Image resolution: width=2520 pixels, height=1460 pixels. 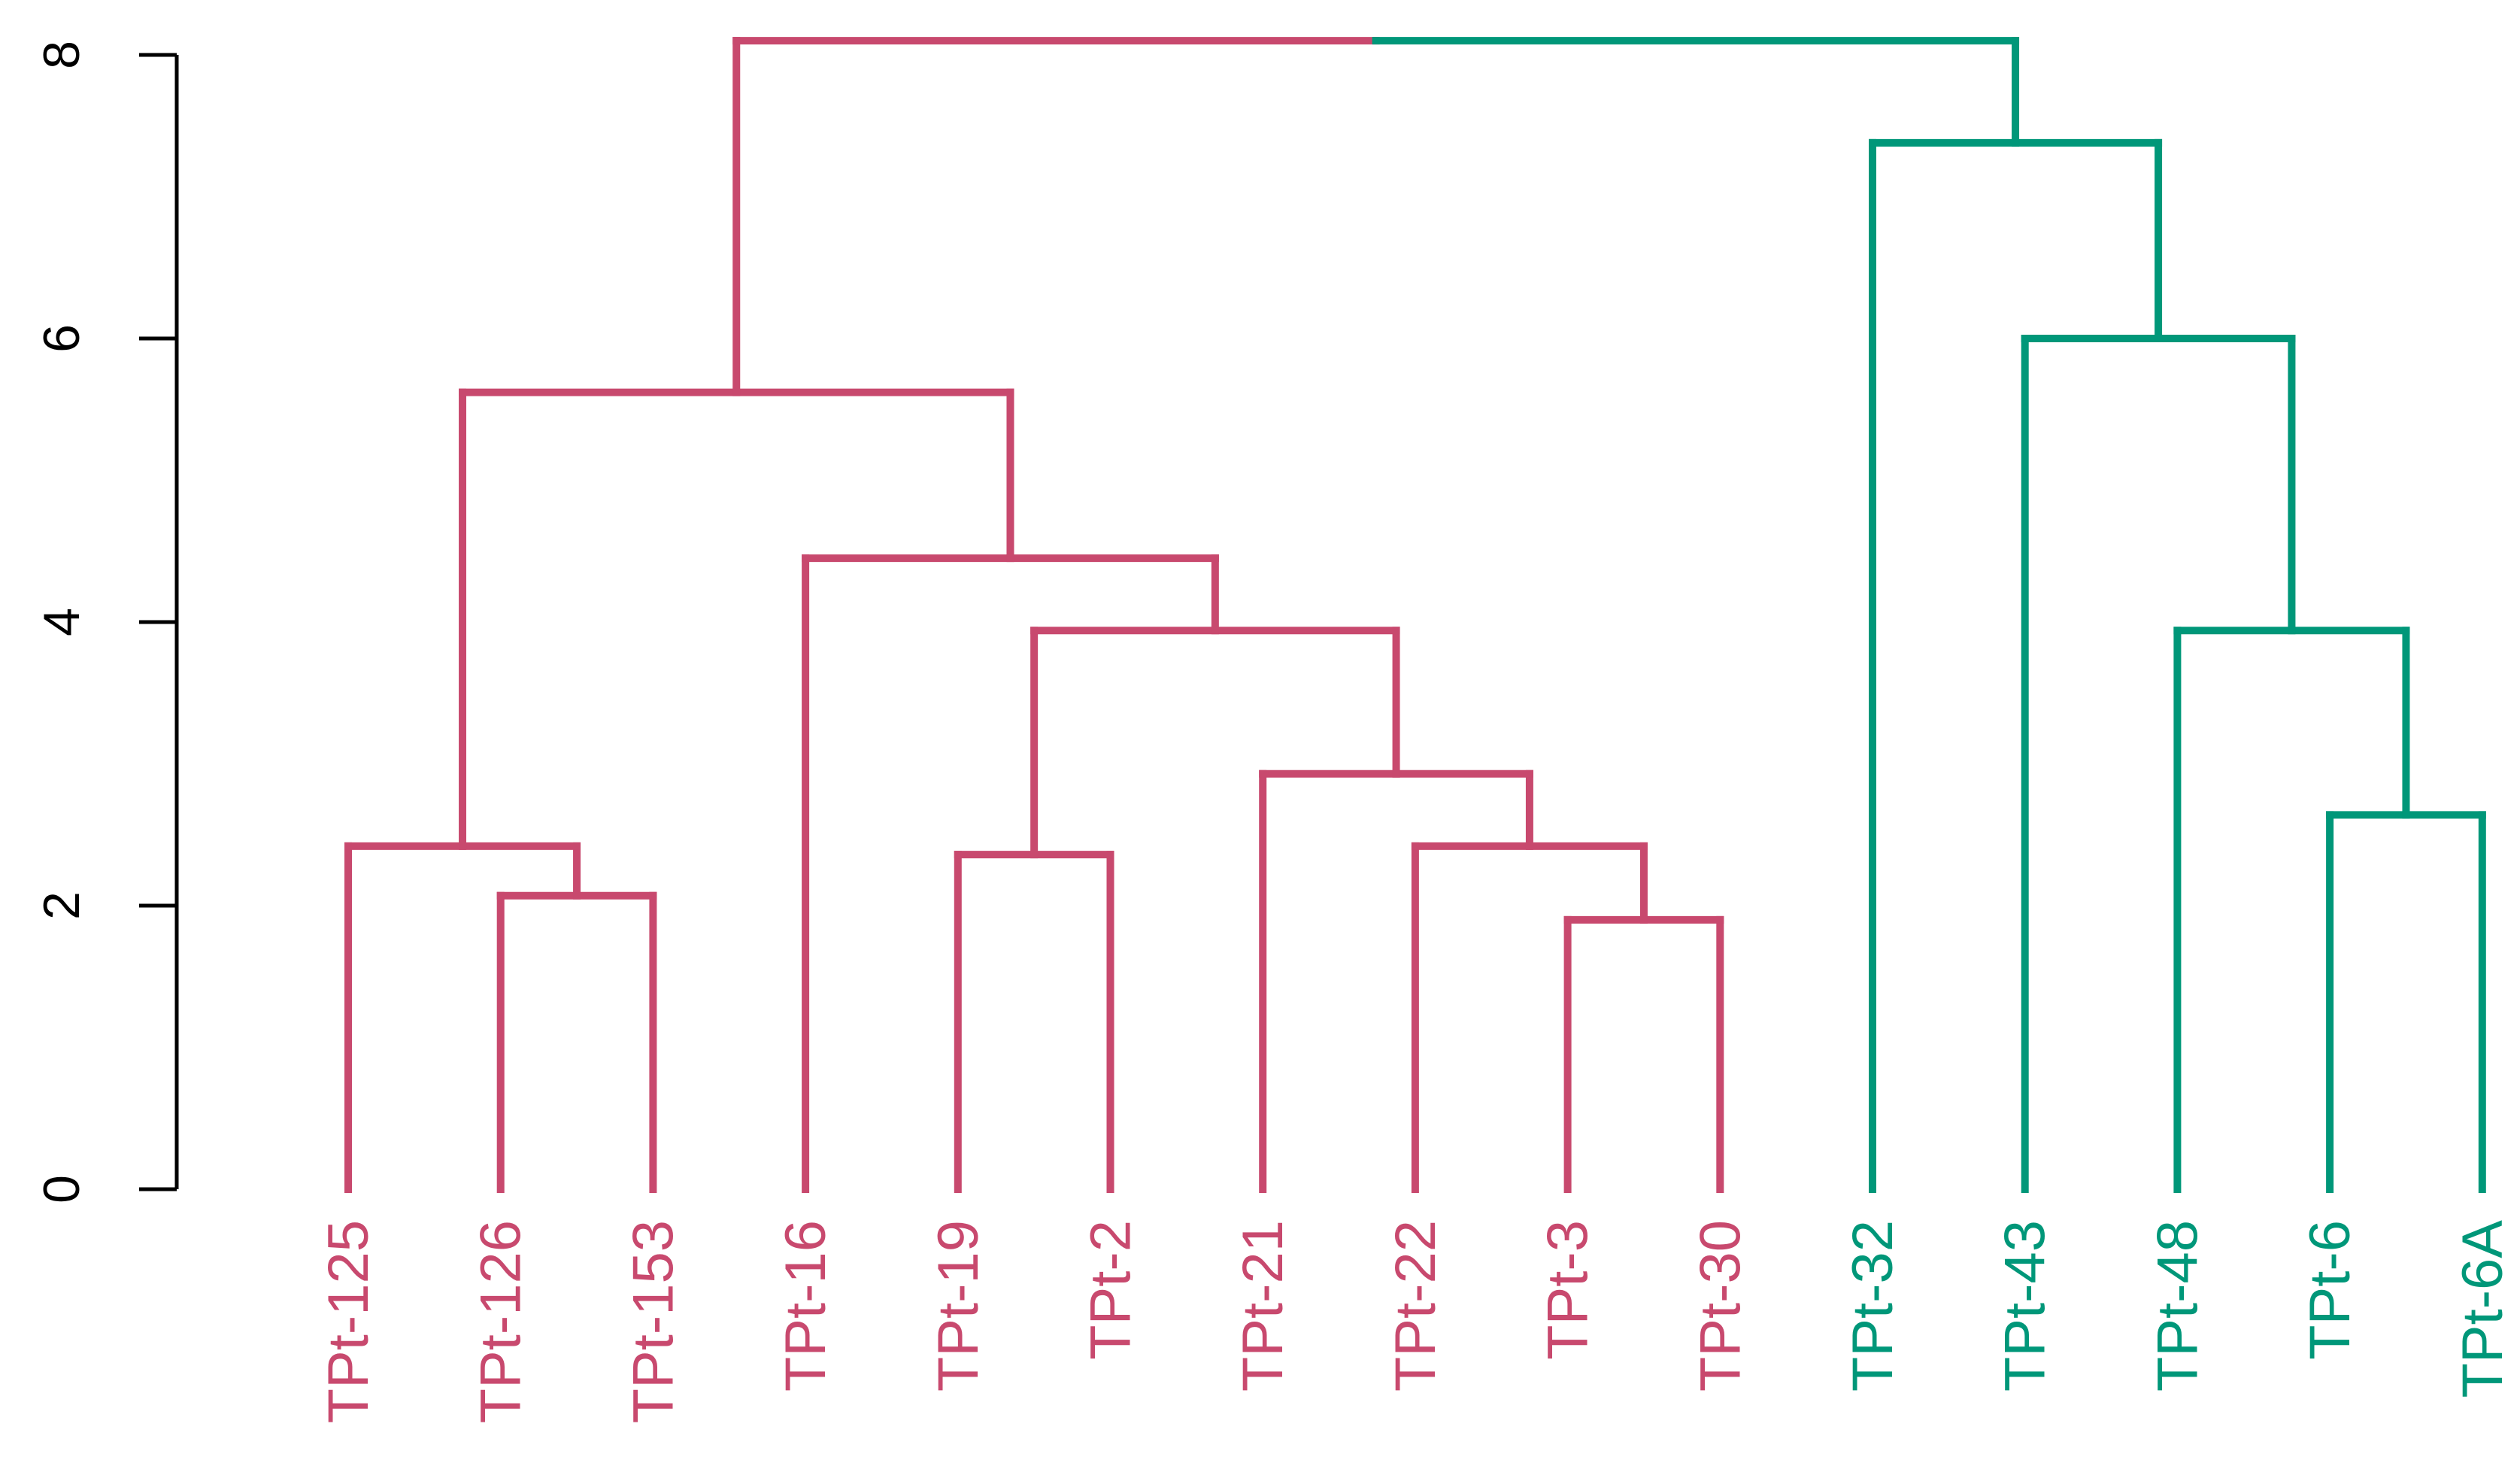 I want to click on leaf-label: TPt-125, so click(x=349, y=1321).